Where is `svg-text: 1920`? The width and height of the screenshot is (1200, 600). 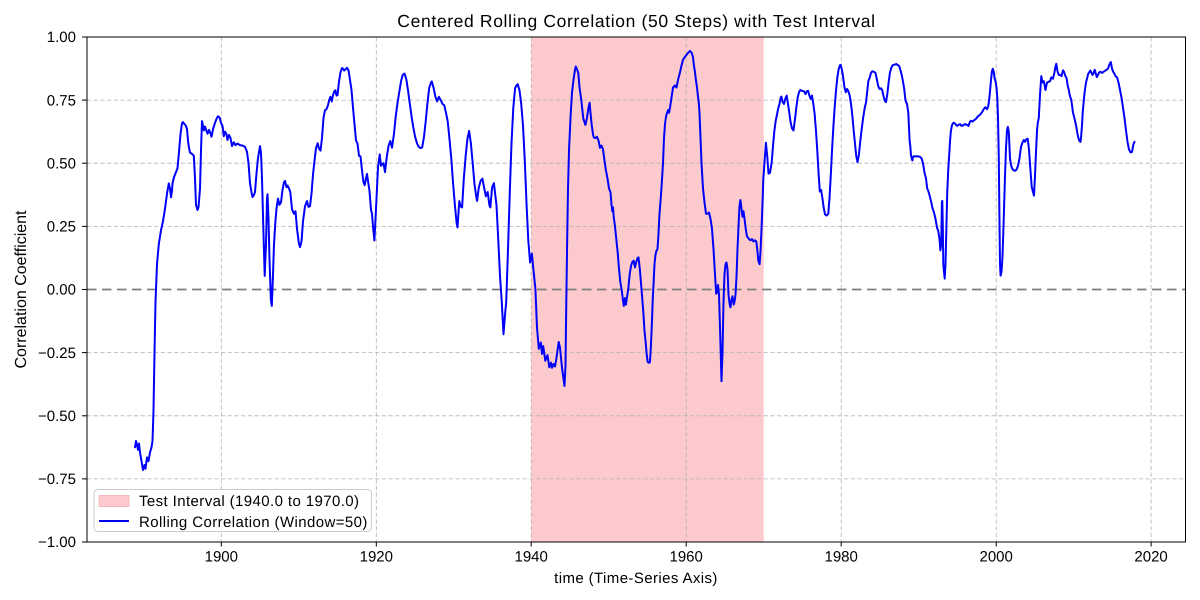
svg-text: 1920 is located at coordinates (376, 557).